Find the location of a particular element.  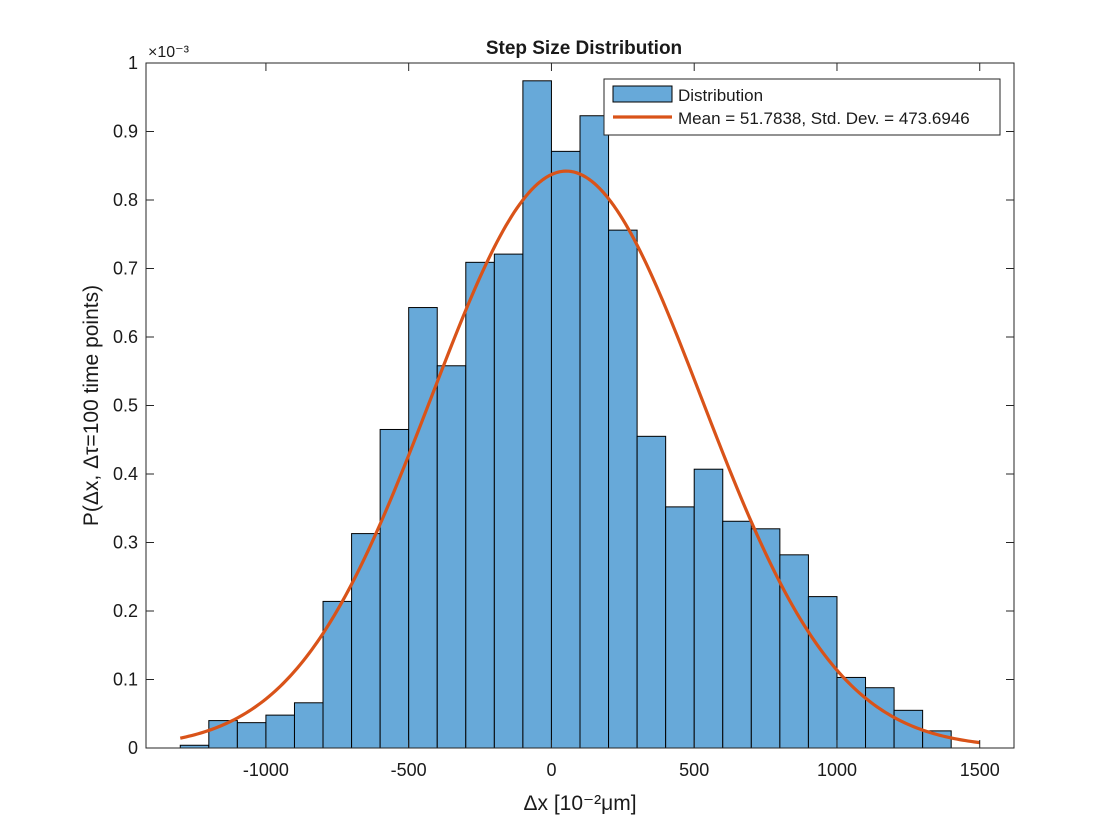

x-tick-label: 500 is located at coordinates (694, 770).